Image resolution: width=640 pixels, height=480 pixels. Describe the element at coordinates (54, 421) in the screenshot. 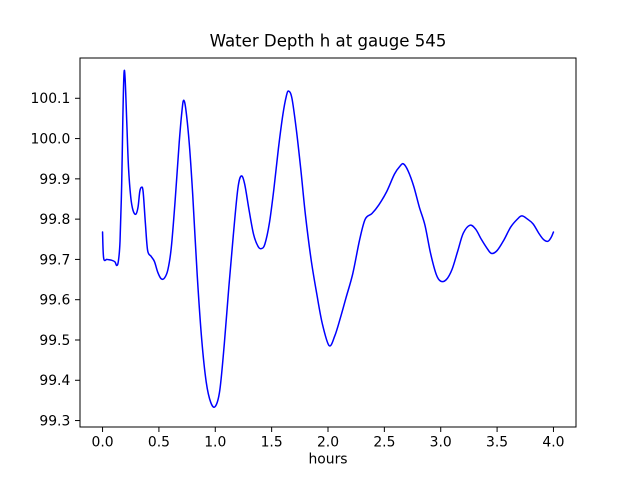

I see `y-tick-label: 99.3` at that location.